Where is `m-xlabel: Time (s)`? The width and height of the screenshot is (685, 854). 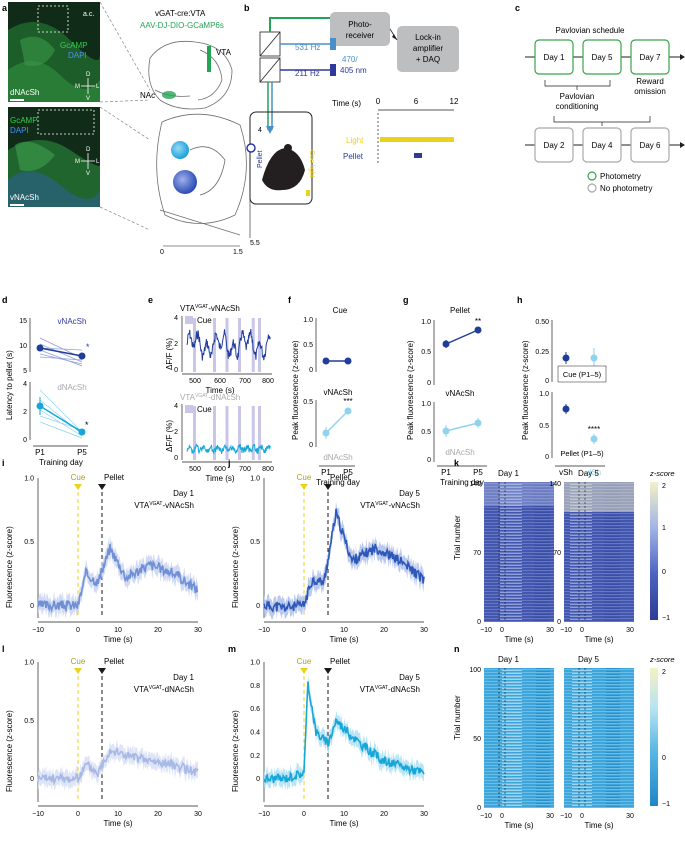
m-xlabel: Time (s) is located at coordinates (343, 823).